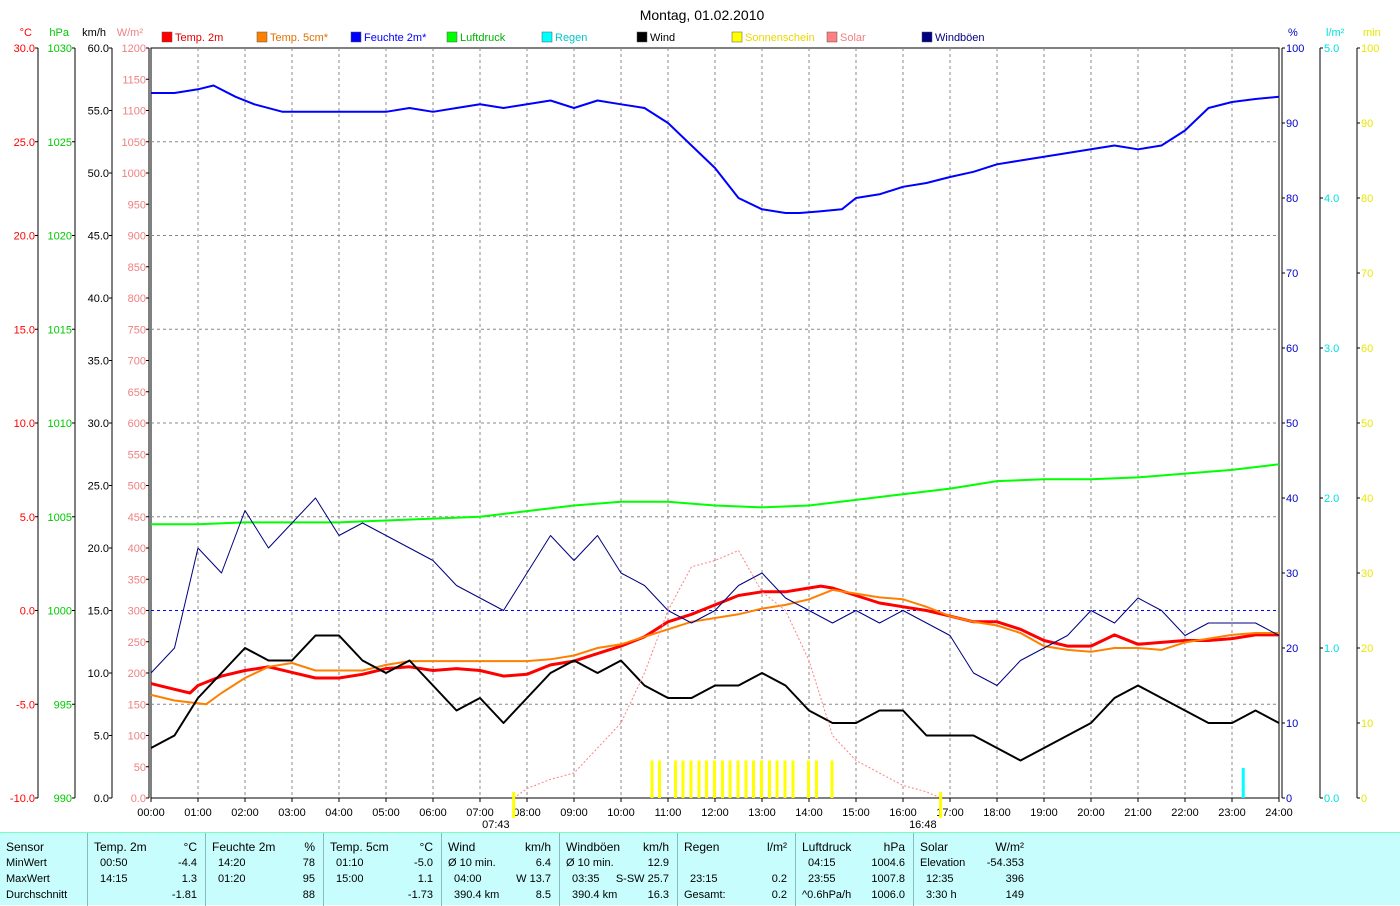 Image resolution: width=1400 pixels, height=906 pixels. What do you see at coordinates (496, 825) in the screenshot?
I see `sunrise-label: 07:43` at bounding box center [496, 825].